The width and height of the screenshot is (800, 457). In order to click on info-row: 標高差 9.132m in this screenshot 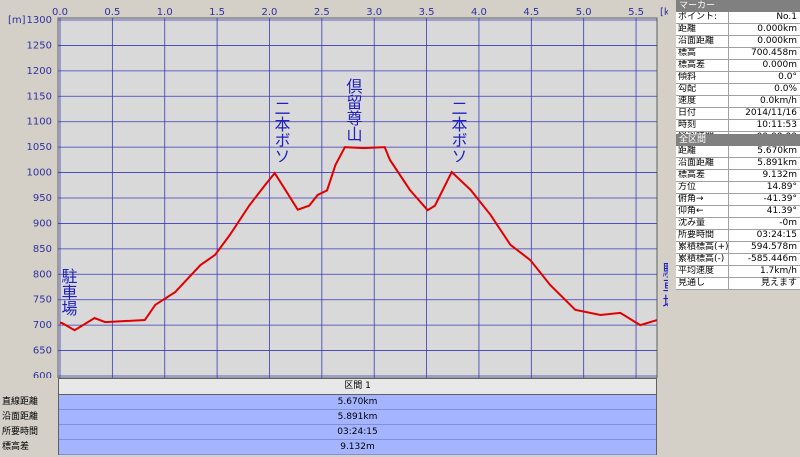, I will do `click(738, 176)`.